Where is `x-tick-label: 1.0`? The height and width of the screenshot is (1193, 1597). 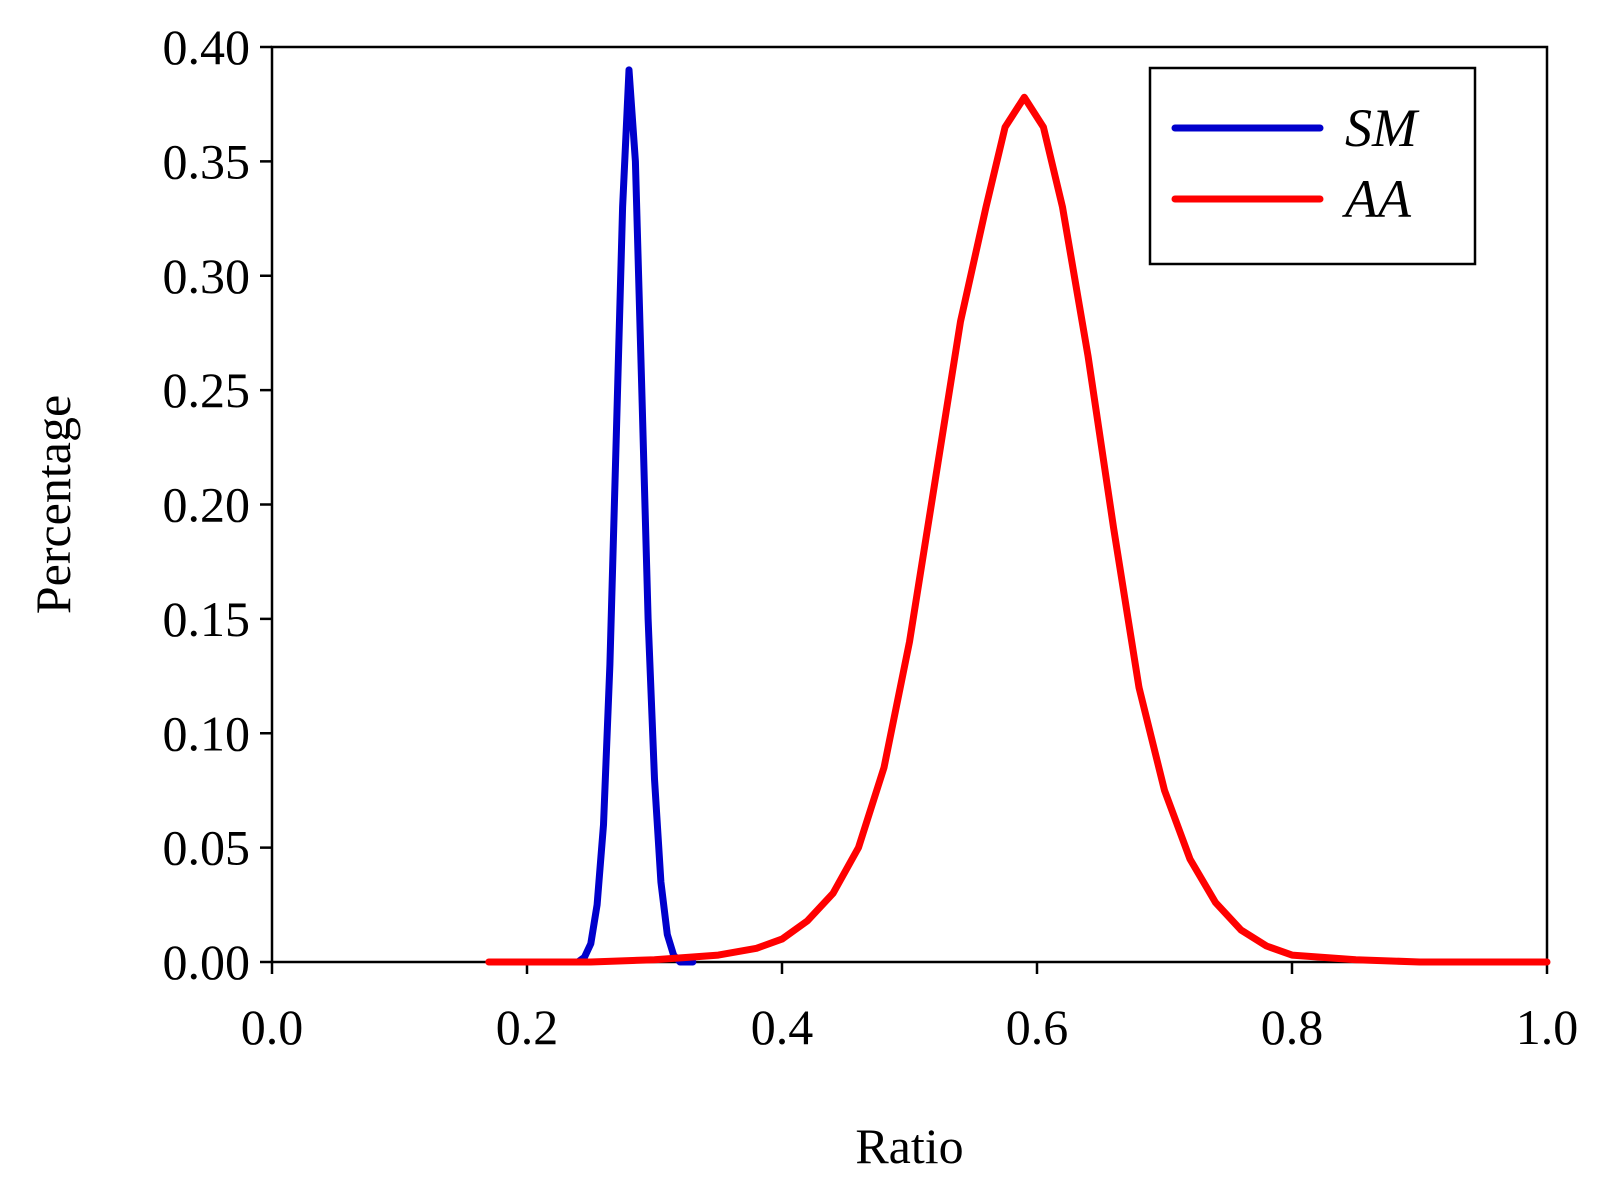 x-tick-label: 1.0 is located at coordinates (1547, 1027).